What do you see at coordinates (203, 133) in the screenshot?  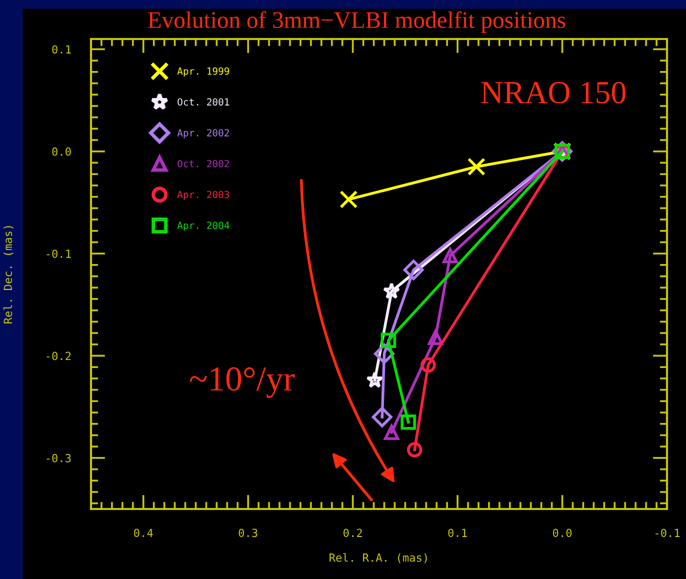 I see `legend-label: Apr. 2002` at bounding box center [203, 133].